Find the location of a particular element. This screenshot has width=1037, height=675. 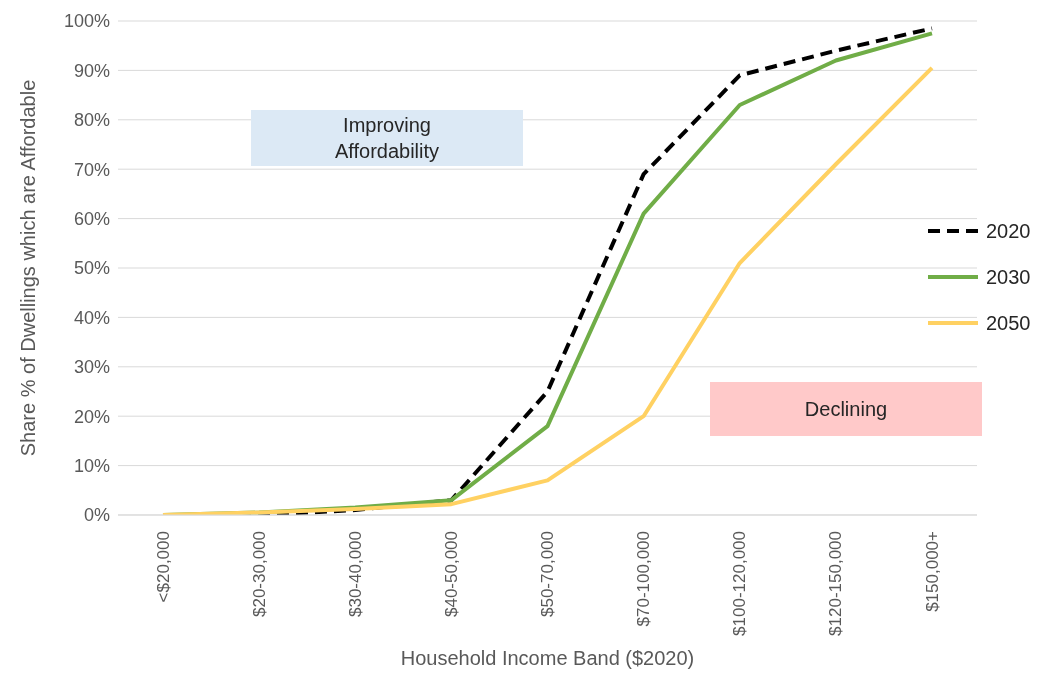

y-tick-label: 70% is located at coordinates (91, 169).